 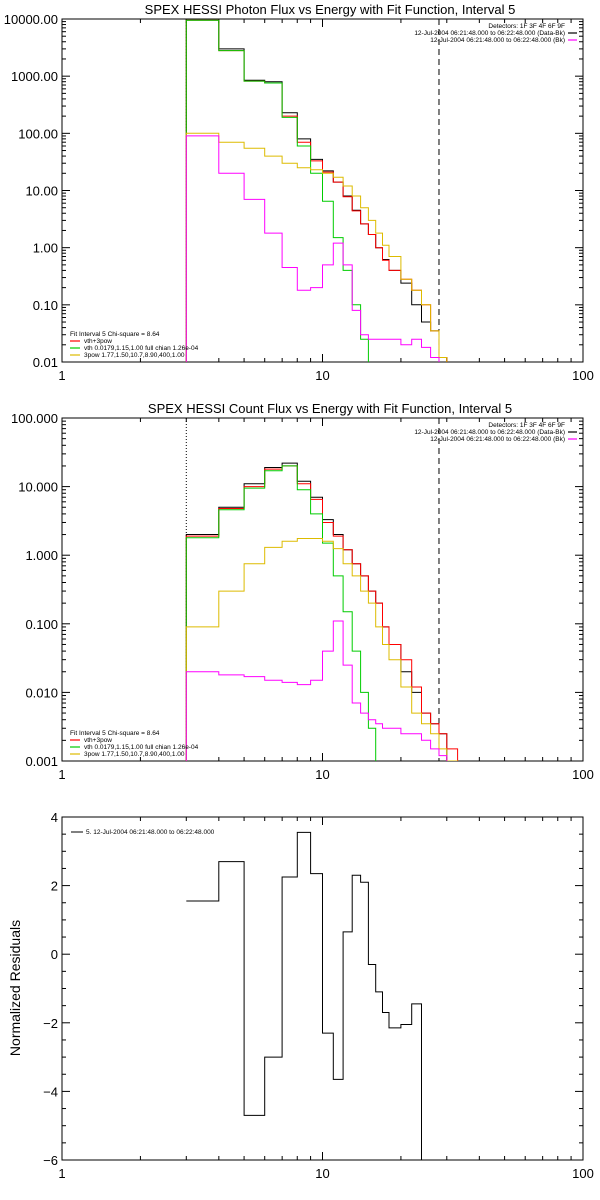 What do you see at coordinates (41, 555) in the screenshot?
I see `count-flux-y-tick-label: 1.000` at bounding box center [41, 555].